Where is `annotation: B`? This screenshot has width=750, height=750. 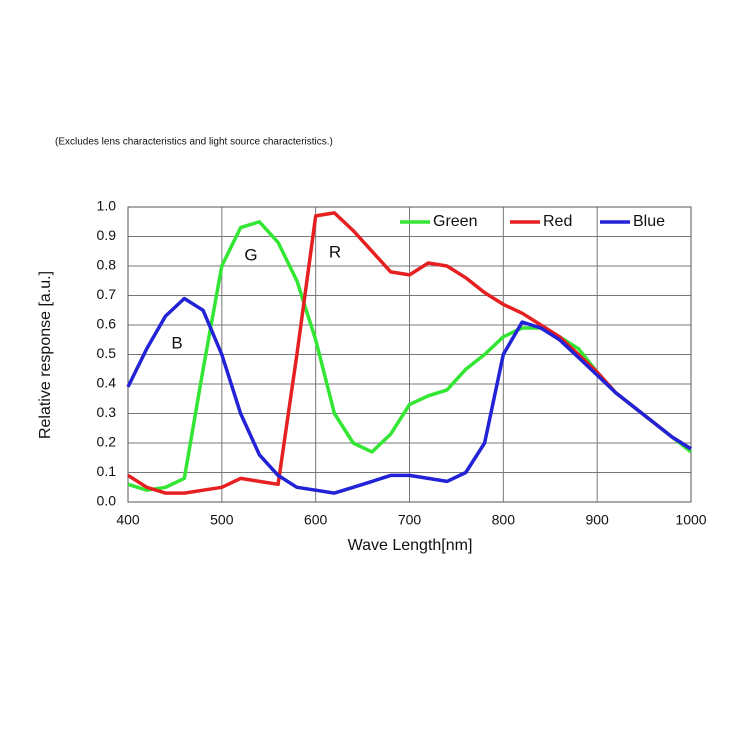
annotation: B is located at coordinates (176, 342).